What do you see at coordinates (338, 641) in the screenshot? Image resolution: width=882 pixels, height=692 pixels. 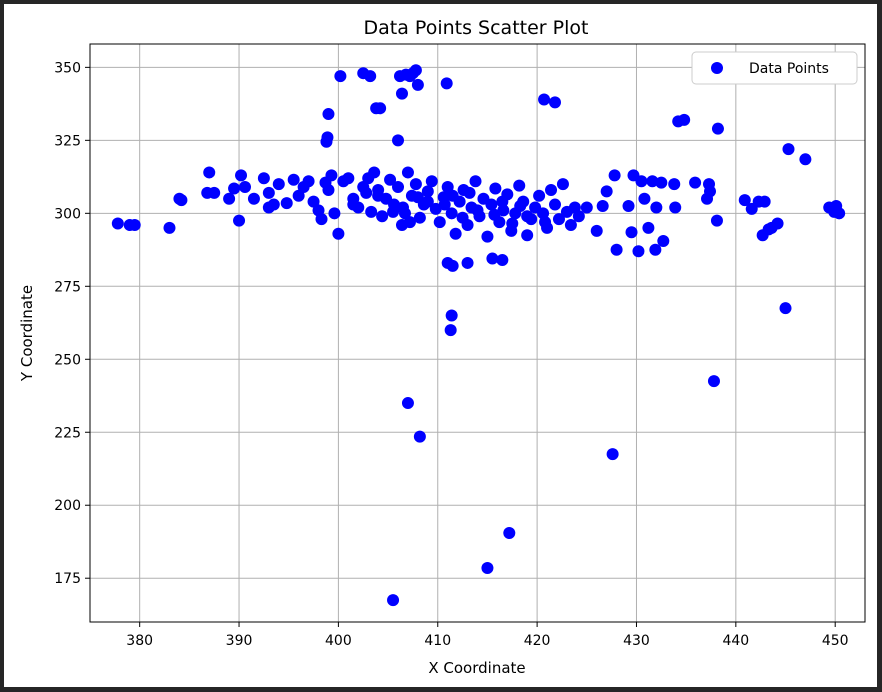 I see `x-tick-label: 400` at bounding box center [338, 641].